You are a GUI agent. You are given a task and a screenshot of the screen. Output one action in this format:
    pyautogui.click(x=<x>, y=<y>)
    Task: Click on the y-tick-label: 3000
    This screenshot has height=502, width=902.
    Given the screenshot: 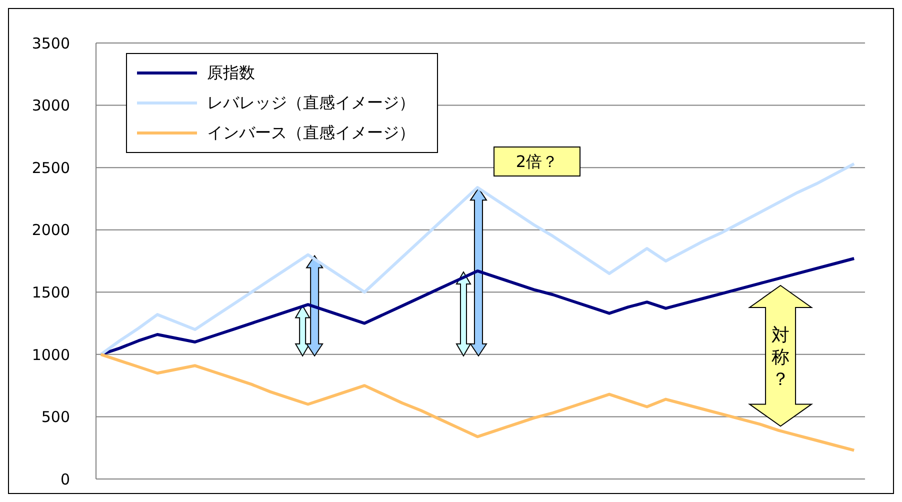 What is the action you would take?
    pyautogui.click(x=51, y=105)
    